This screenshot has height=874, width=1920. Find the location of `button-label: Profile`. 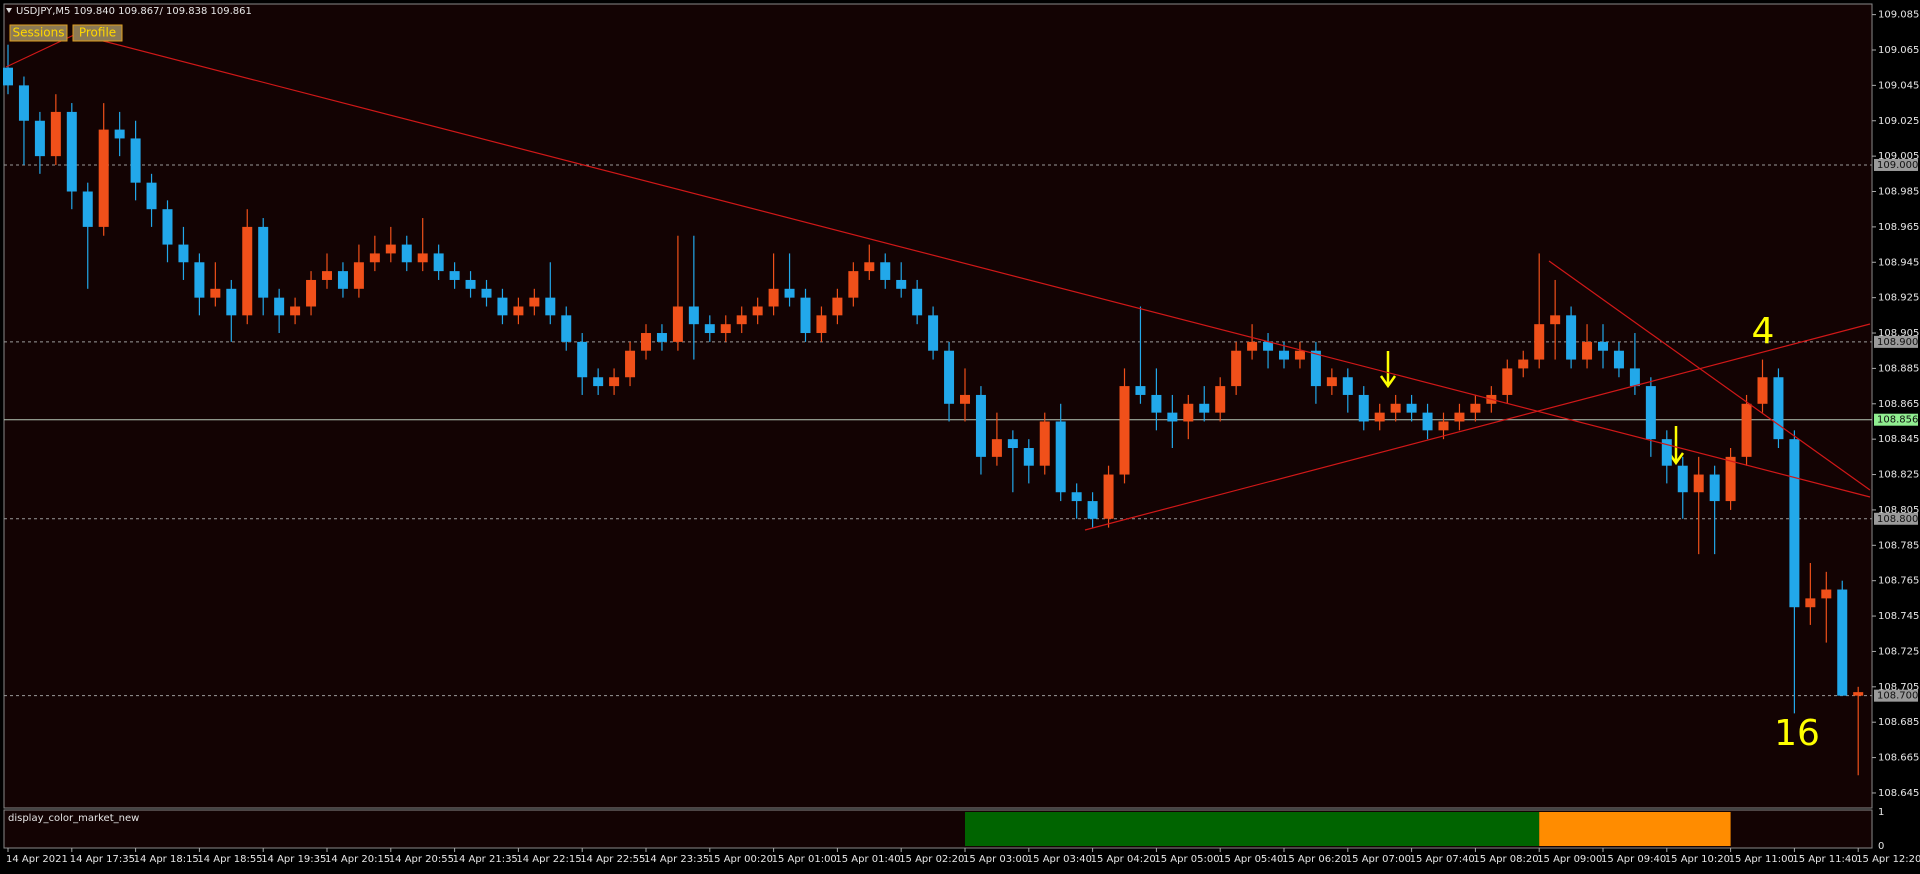

button-label: Profile is located at coordinates (97, 33).